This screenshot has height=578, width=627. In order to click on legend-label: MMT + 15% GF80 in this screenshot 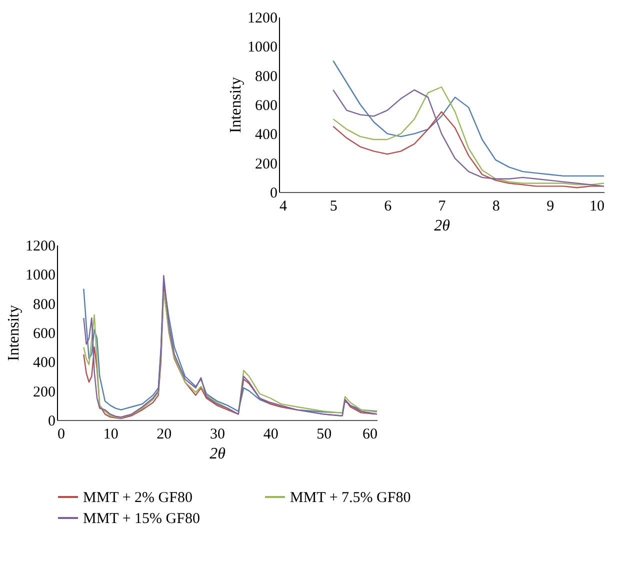, I will do `click(141, 519)`.